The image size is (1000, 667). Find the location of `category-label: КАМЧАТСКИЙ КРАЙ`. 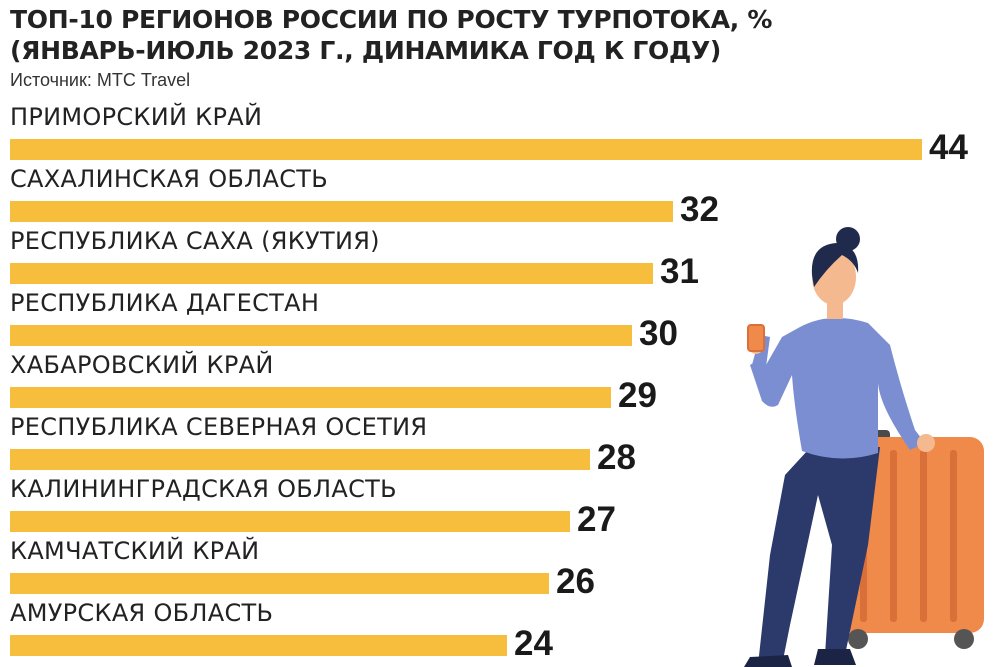

category-label: КАМЧАТСКИЙ КРАЙ is located at coordinates (135, 551).